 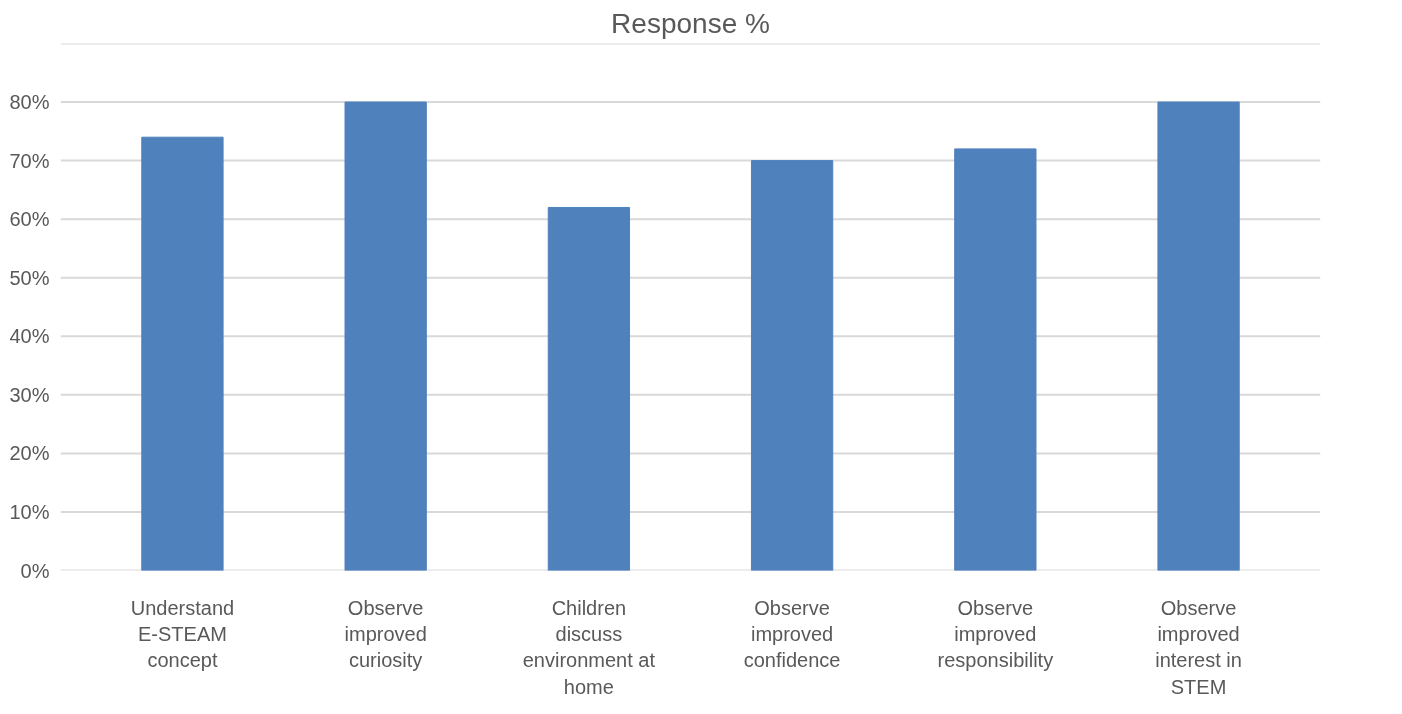 I want to click on chart-title: Response %, so click(x=690, y=23).